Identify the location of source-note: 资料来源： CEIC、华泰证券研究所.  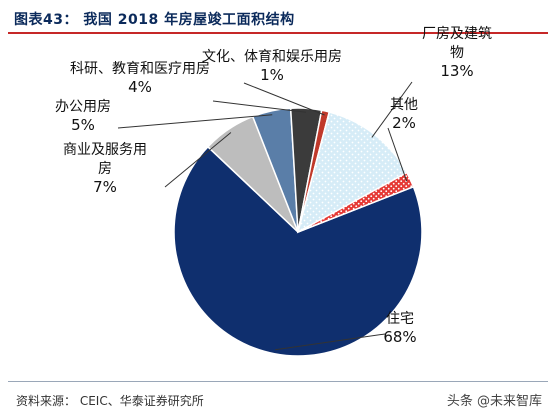
(110, 401).